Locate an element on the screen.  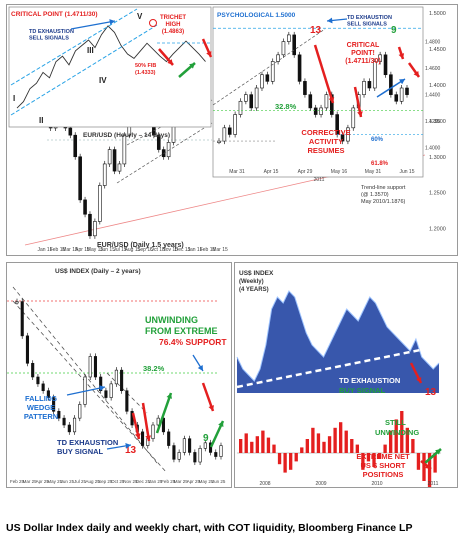
left-blue-arrow-1-head is located at coordinates (128, 446).